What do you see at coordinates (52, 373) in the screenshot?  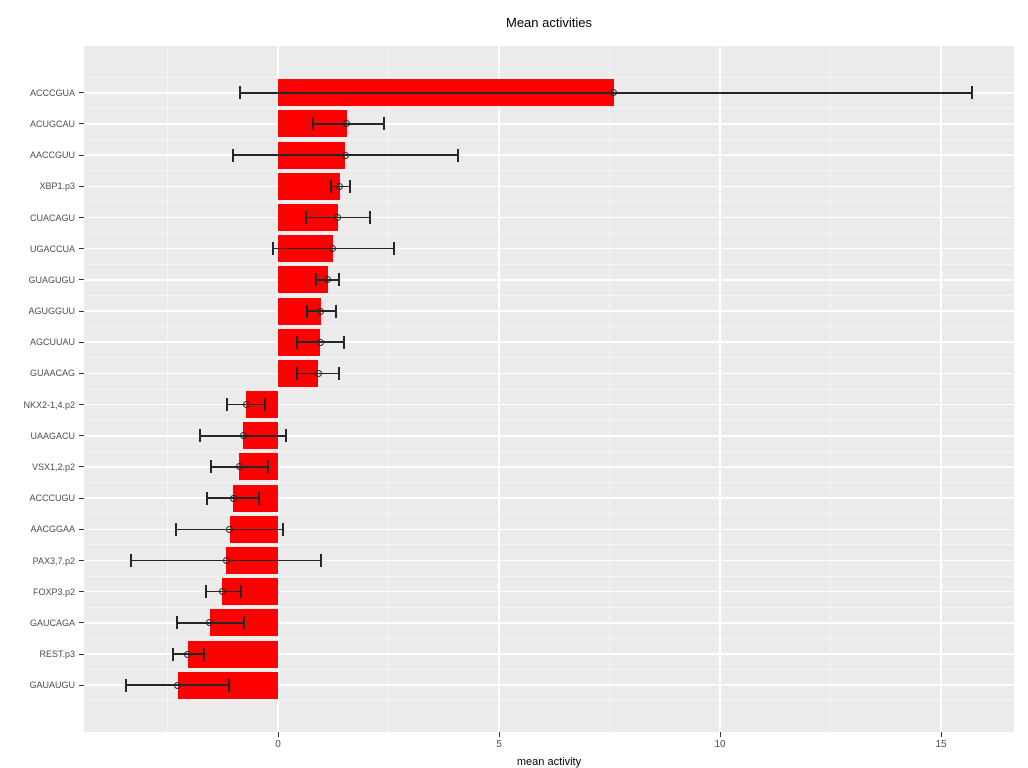 I see `y-tick-label: GUAACAG` at bounding box center [52, 373].